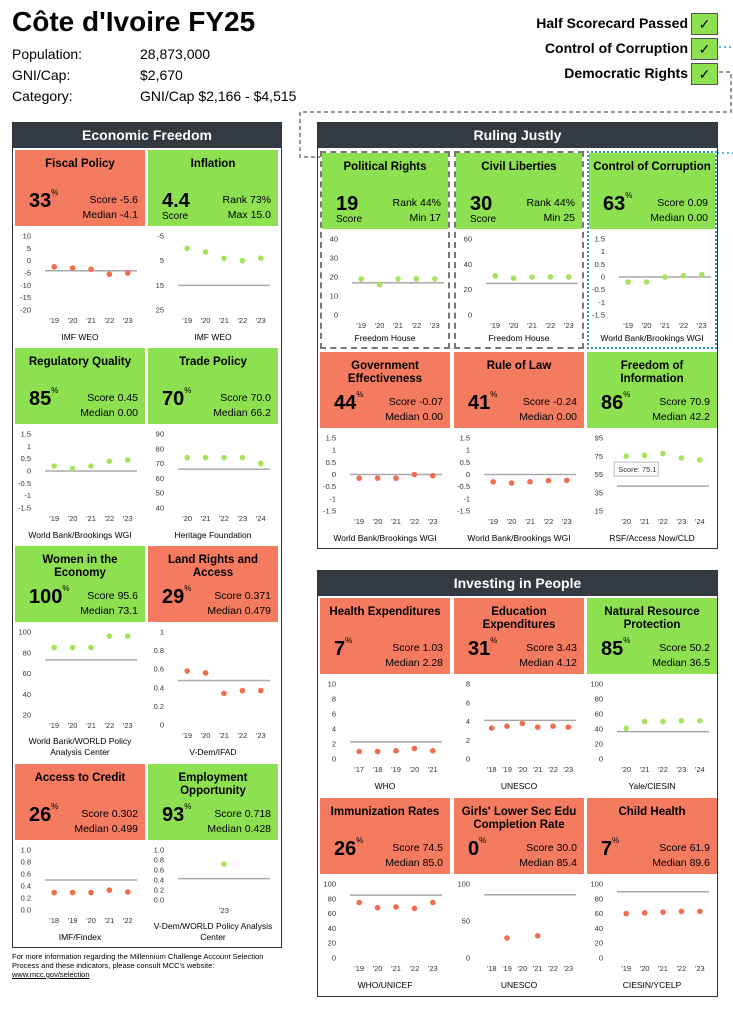  Describe the element at coordinates (80, 188) in the screenshot. I see `card-head: Fiscal Policy 33% Score -5.6 Median -4.1` at that location.